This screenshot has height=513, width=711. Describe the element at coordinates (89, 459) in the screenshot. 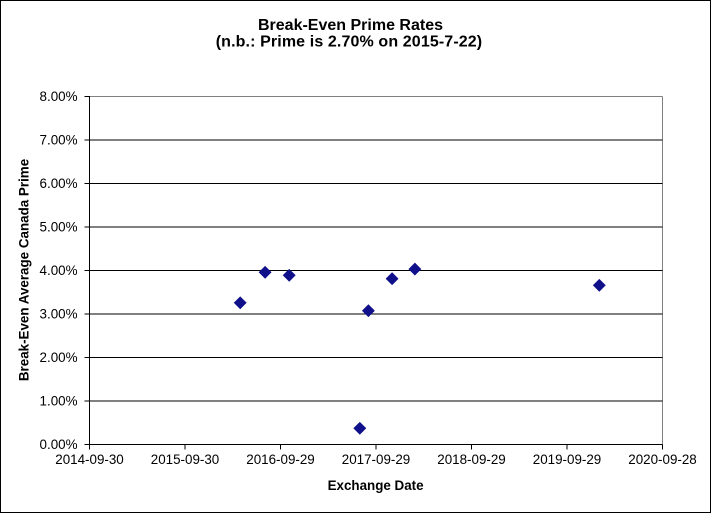

I see `svg-text: 2014-09-30` at that location.